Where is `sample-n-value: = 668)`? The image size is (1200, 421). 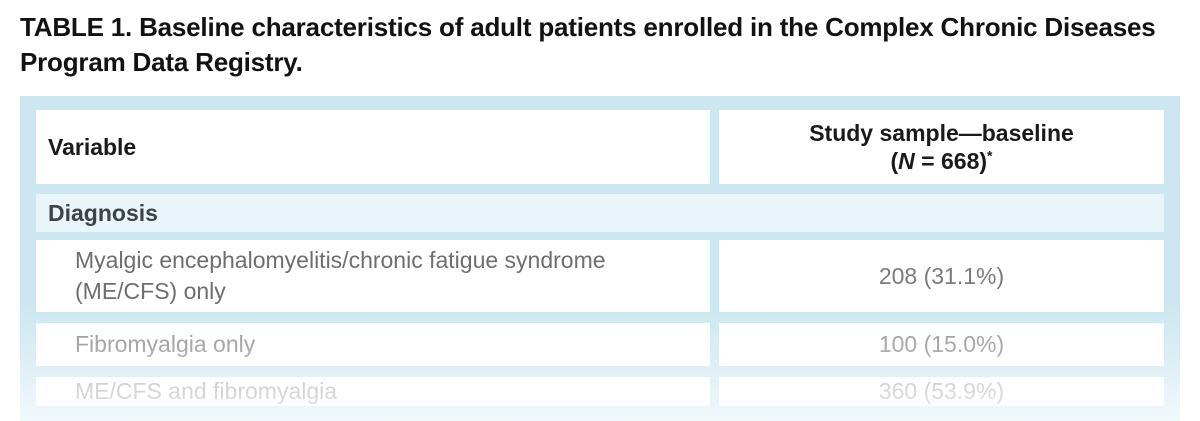 sample-n-value: = 668) is located at coordinates (951, 161).